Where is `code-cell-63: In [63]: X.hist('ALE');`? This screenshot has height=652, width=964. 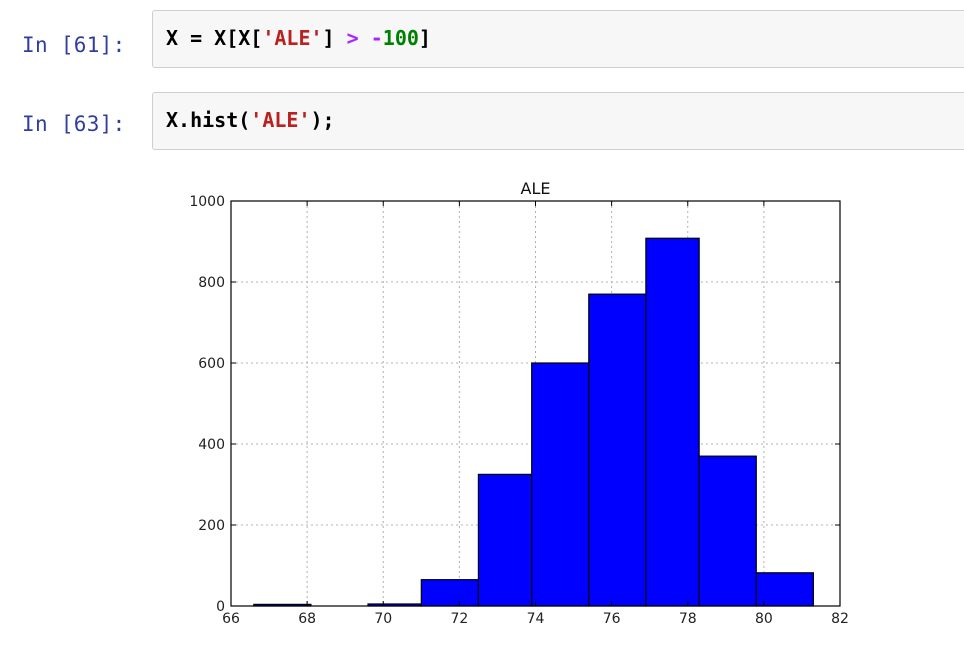 code-cell-63: In [63]: X.hist('ALE'); is located at coordinates (482, 121).